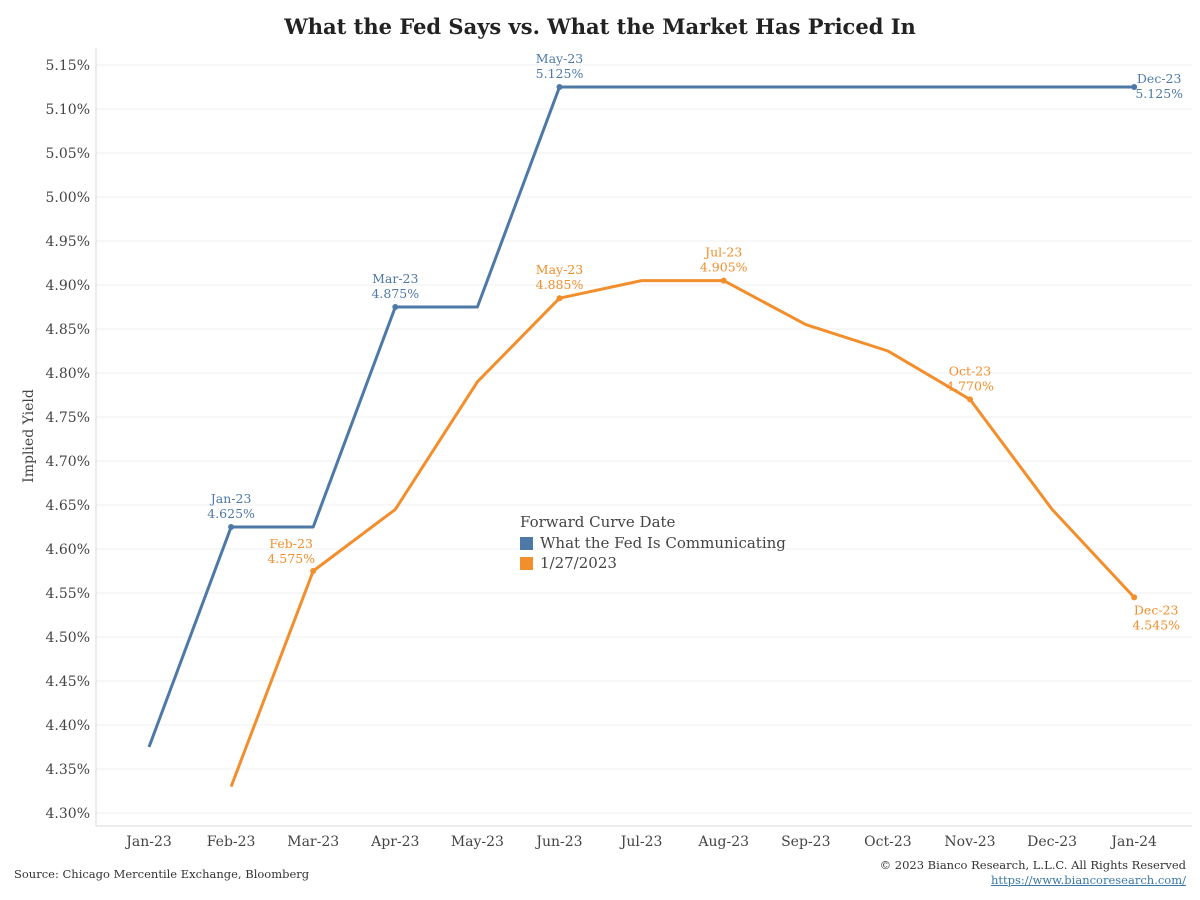  What do you see at coordinates (68, 506) in the screenshot?
I see `y-tick-label: 4.65%` at bounding box center [68, 506].